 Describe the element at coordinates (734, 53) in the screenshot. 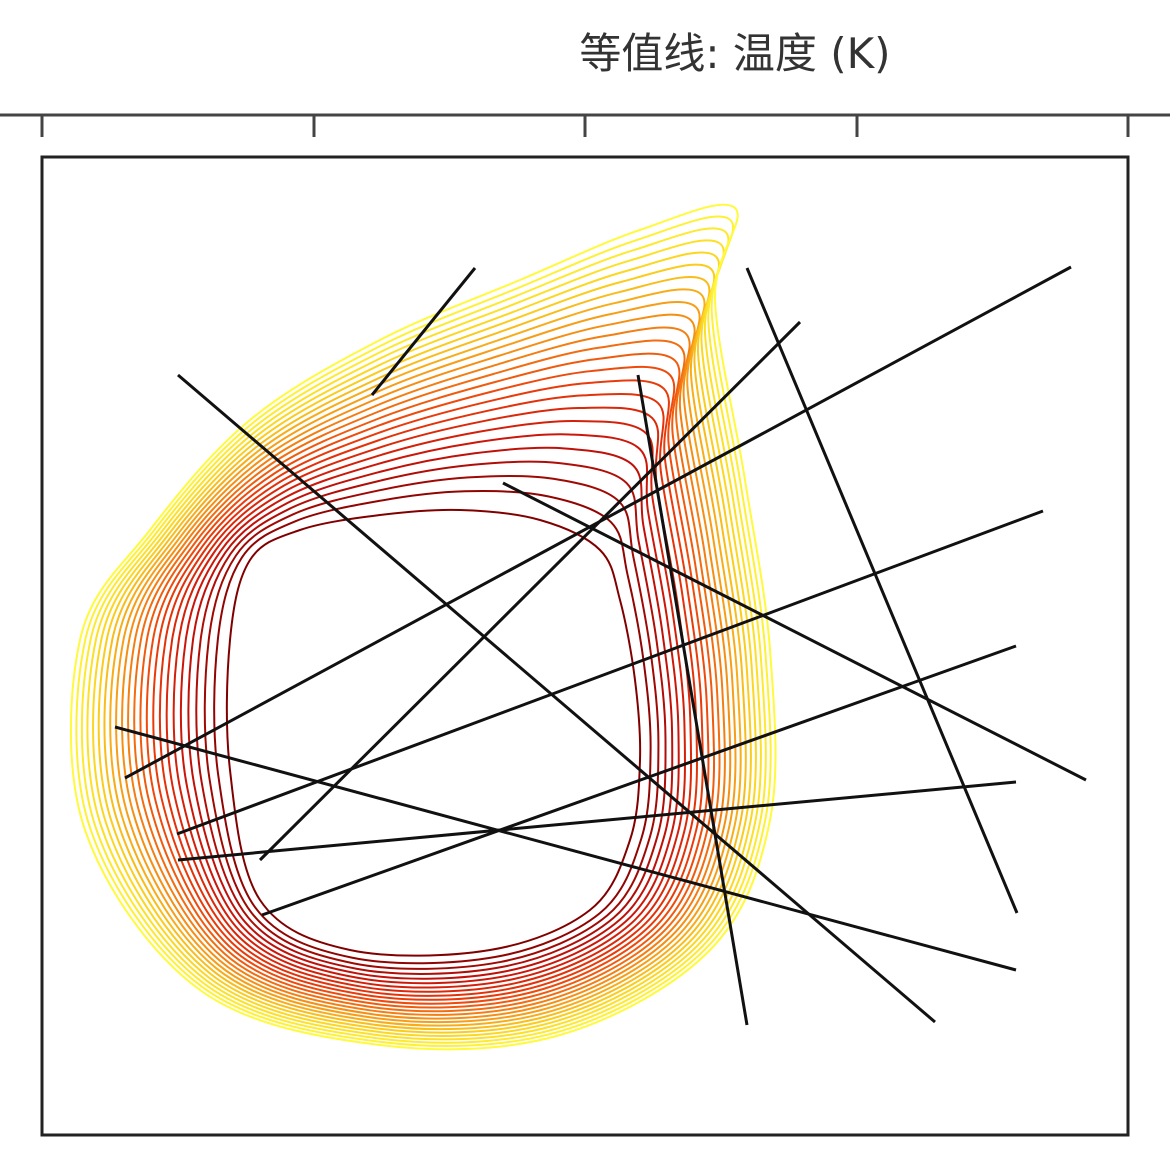

I see `plot-title: 等值线: 温度 (K)` at that location.